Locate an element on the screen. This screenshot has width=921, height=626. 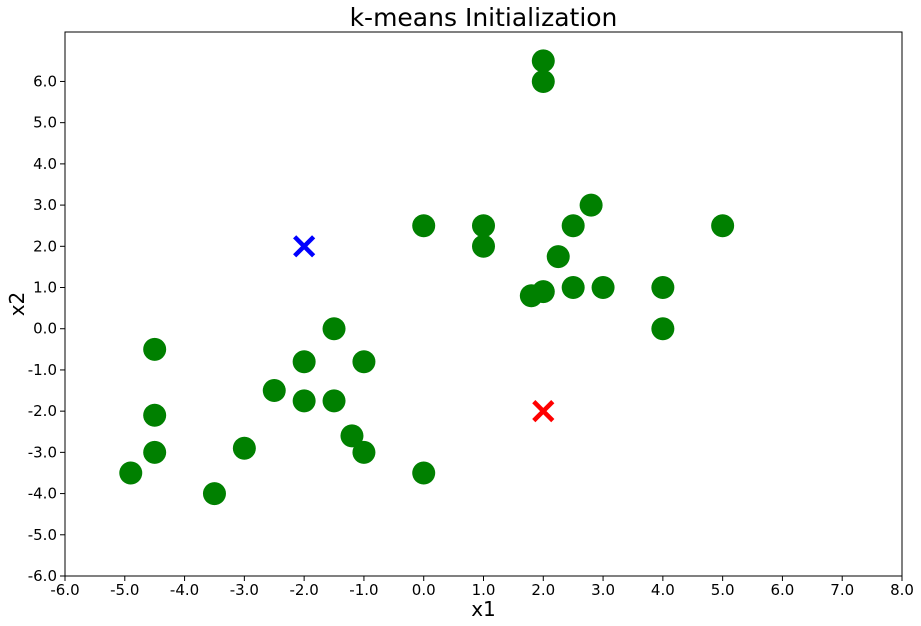
x-tick-label: 2.0 is located at coordinates (543, 590).